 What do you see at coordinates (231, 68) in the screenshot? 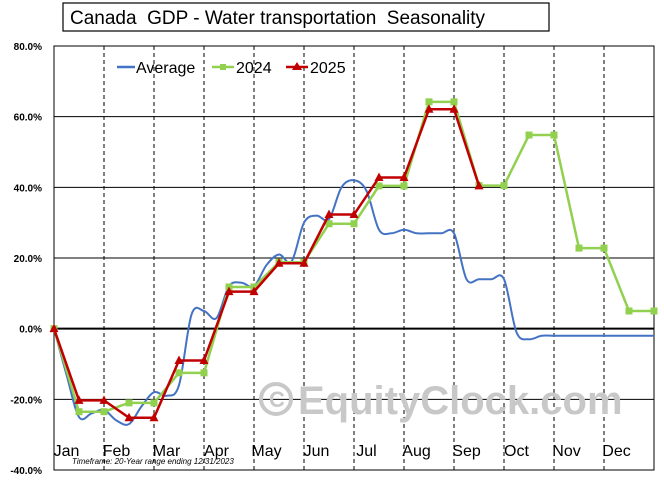
I see `legend: Average 2024 2025` at bounding box center [231, 68].